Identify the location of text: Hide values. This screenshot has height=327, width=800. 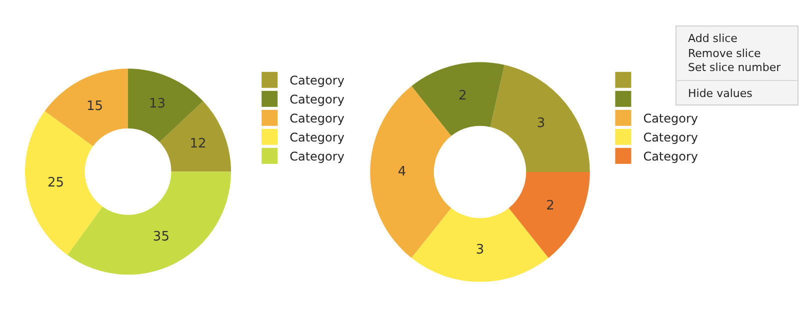
(720, 93).